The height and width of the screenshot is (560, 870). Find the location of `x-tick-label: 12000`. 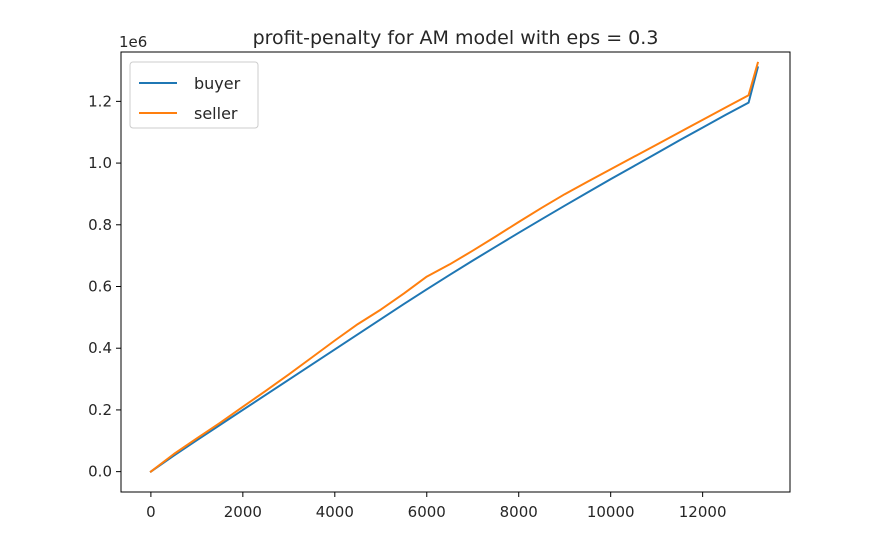

x-tick-label: 12000 is located at coordinates (703, 512).